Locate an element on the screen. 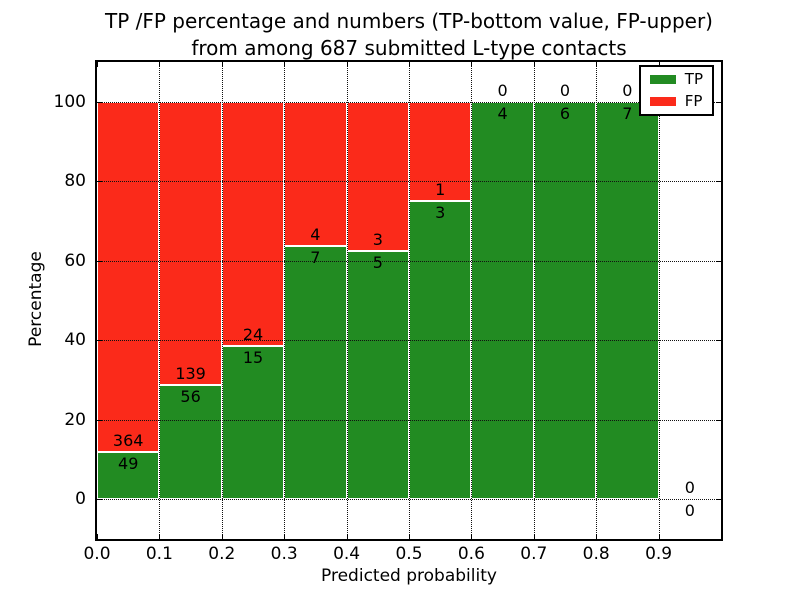 The width and height of the screenshot is (800, 600). y-tick-label: 60 is located at coordinates (75, 260).